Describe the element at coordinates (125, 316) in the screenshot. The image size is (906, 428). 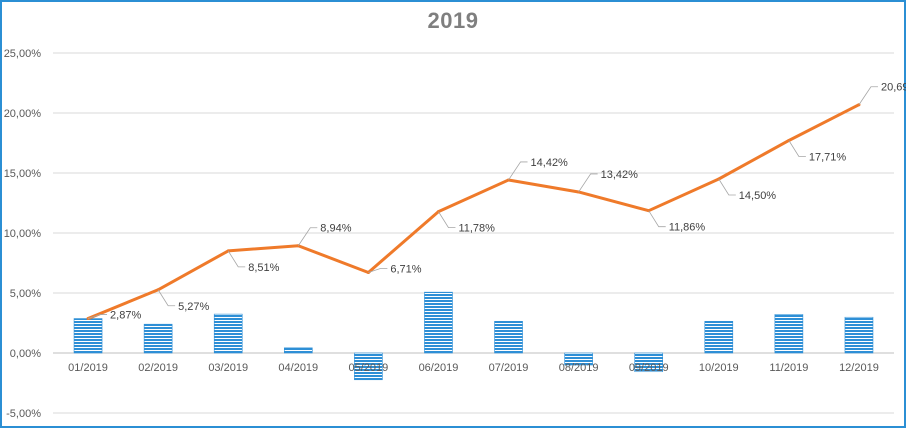
I see `data-label: 2,87%` at that location.